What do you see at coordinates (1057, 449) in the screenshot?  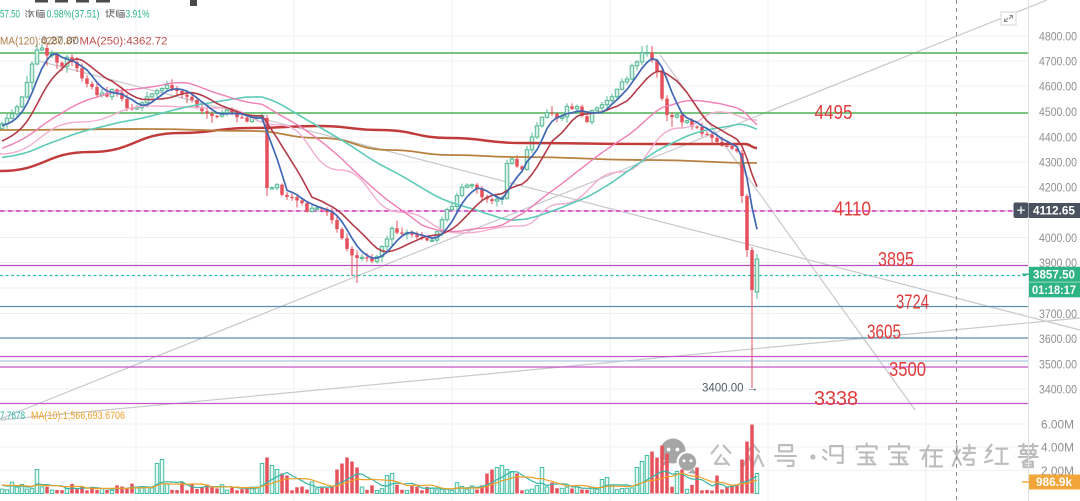 I see `svg-text: 4.00M` at bounding box center [1057, 449].